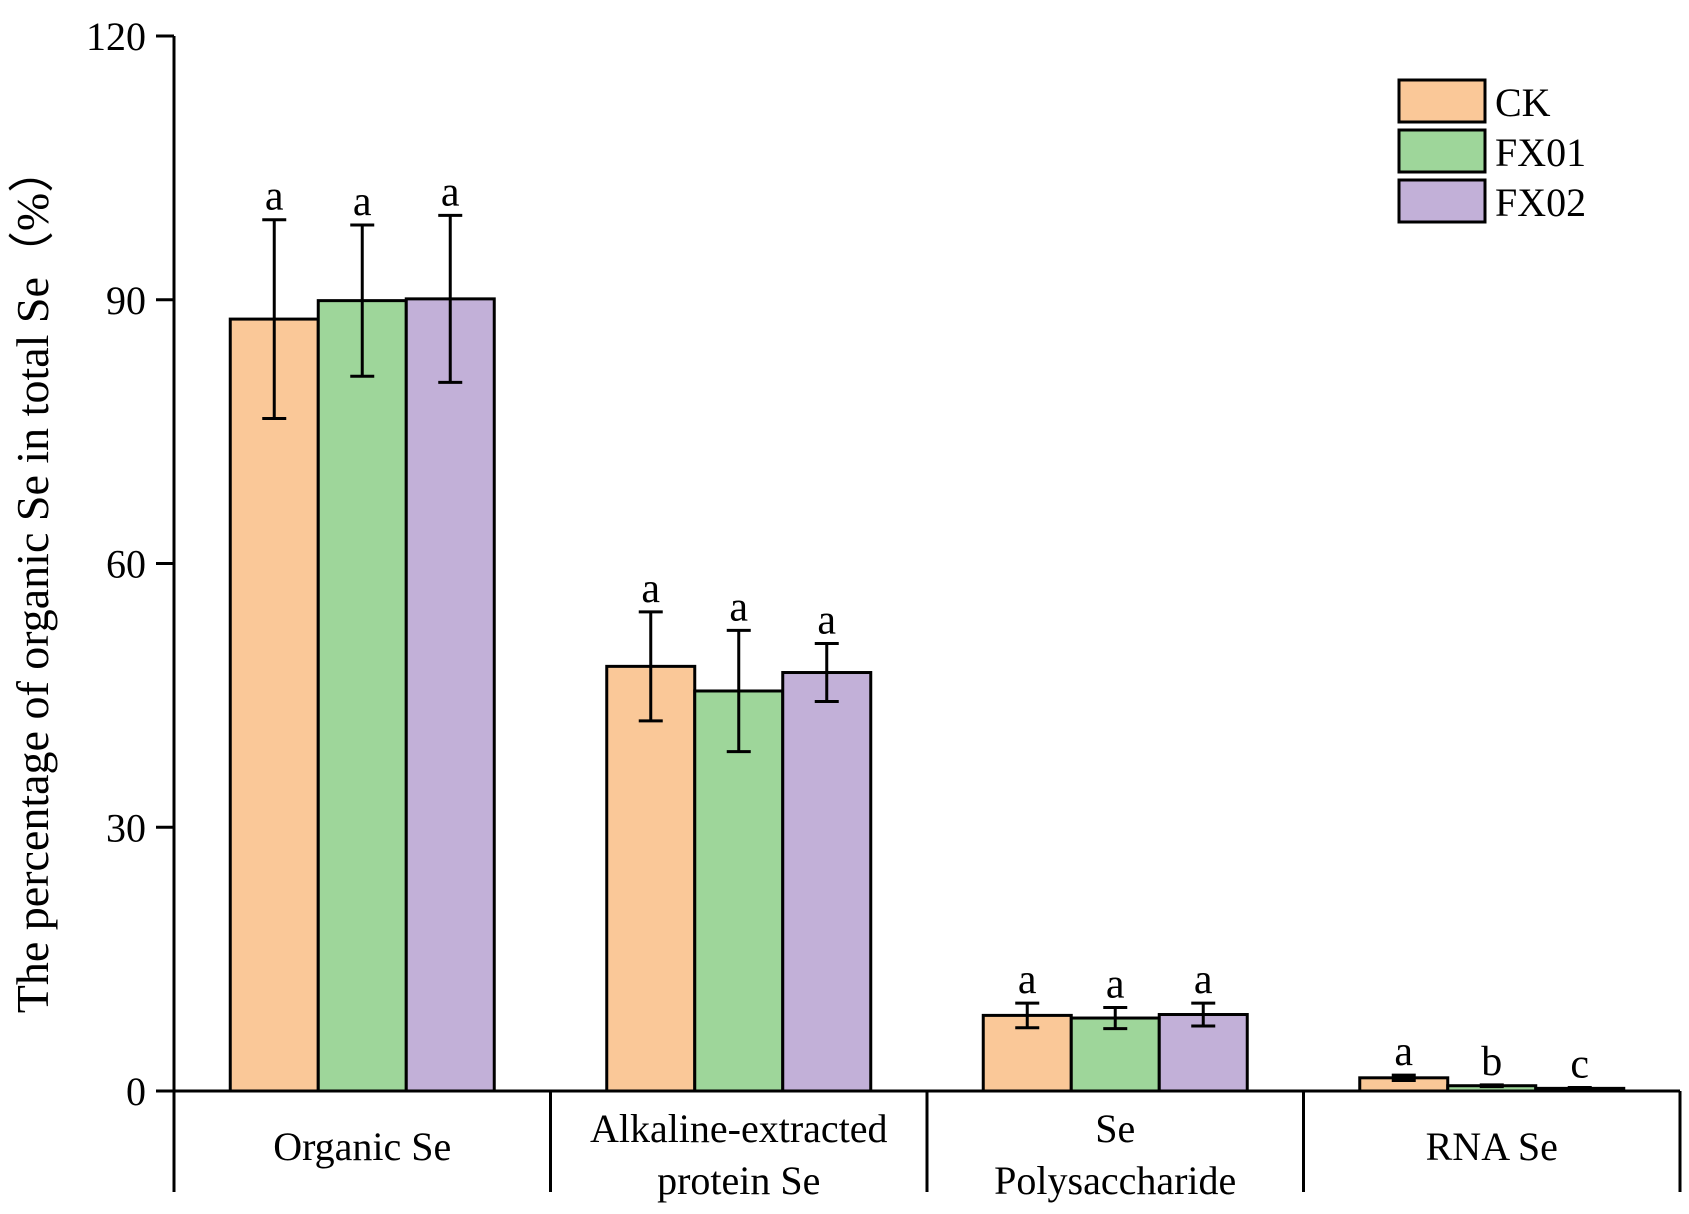 This screenshot has width=1689, height=1214. What do you see at coordinates (1491, 151) in the screenshot?
I see `legend: CK FX01 FX02` at bounding box center [1491, 151].